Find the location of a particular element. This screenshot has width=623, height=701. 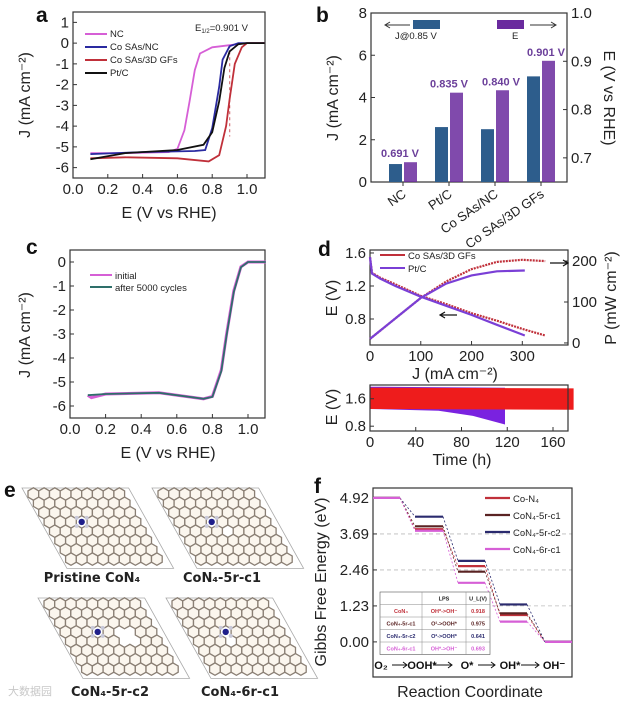

bar-e-pt-c is located at coordinates (456, 137).